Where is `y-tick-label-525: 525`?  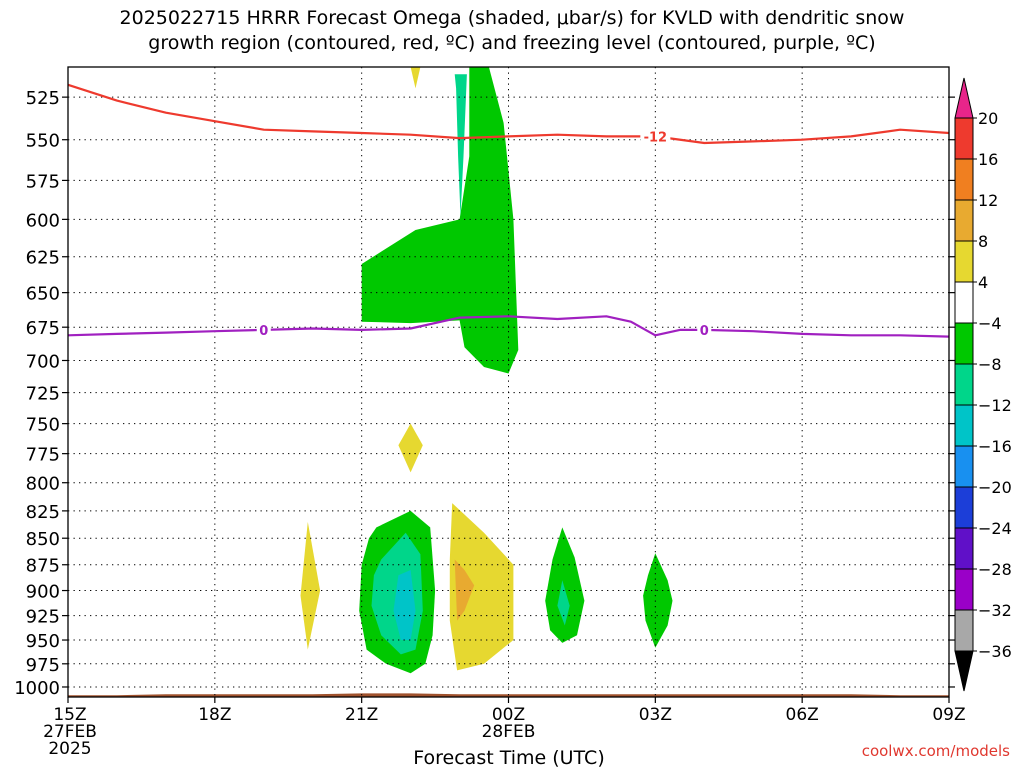
y-tick-label-525: 525 is located at coordinates (43, 98).